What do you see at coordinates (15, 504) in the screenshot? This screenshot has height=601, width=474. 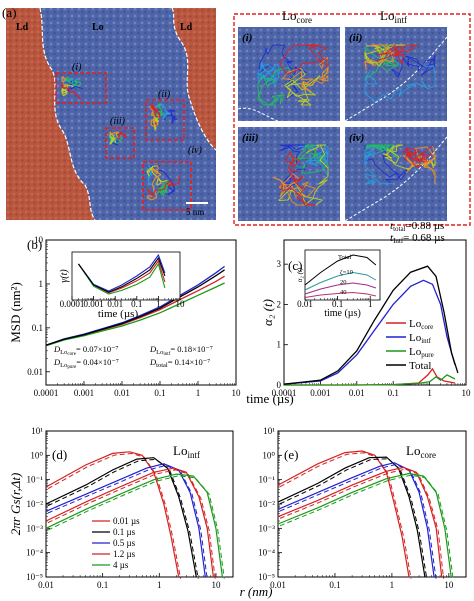 I see `y-axis-label-d: 2πr Gs(r,Δt)` at bounding box center [15, 504].